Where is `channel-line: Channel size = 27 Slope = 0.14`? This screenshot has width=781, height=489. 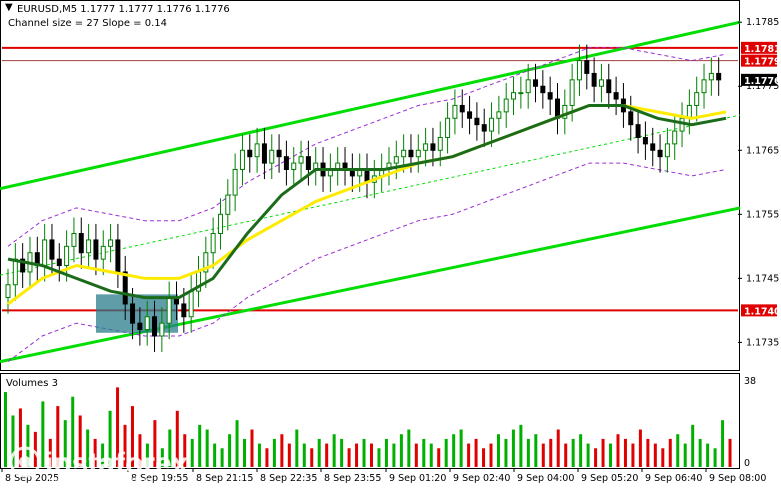 channel-line: Channel size = 27 Slope = 0.14 is located at coordinates (87, 23).